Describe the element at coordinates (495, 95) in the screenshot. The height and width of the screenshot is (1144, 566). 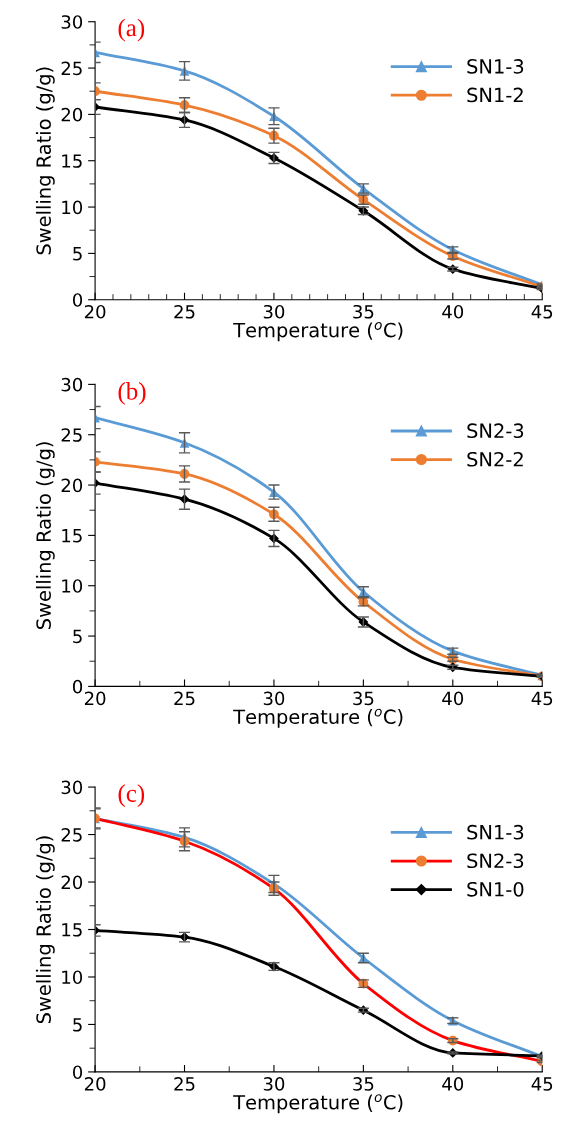
I see `legend-label: SN1-2` at that location.